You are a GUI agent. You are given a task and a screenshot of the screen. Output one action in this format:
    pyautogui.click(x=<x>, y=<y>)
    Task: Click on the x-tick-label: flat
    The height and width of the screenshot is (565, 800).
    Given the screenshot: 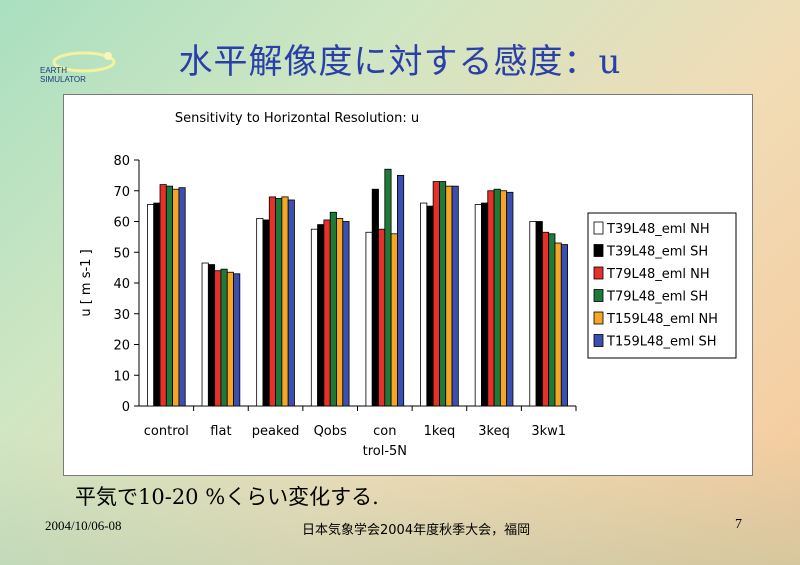 What is the action you would take?
    pyautogui.click(x=220, y=431)
    